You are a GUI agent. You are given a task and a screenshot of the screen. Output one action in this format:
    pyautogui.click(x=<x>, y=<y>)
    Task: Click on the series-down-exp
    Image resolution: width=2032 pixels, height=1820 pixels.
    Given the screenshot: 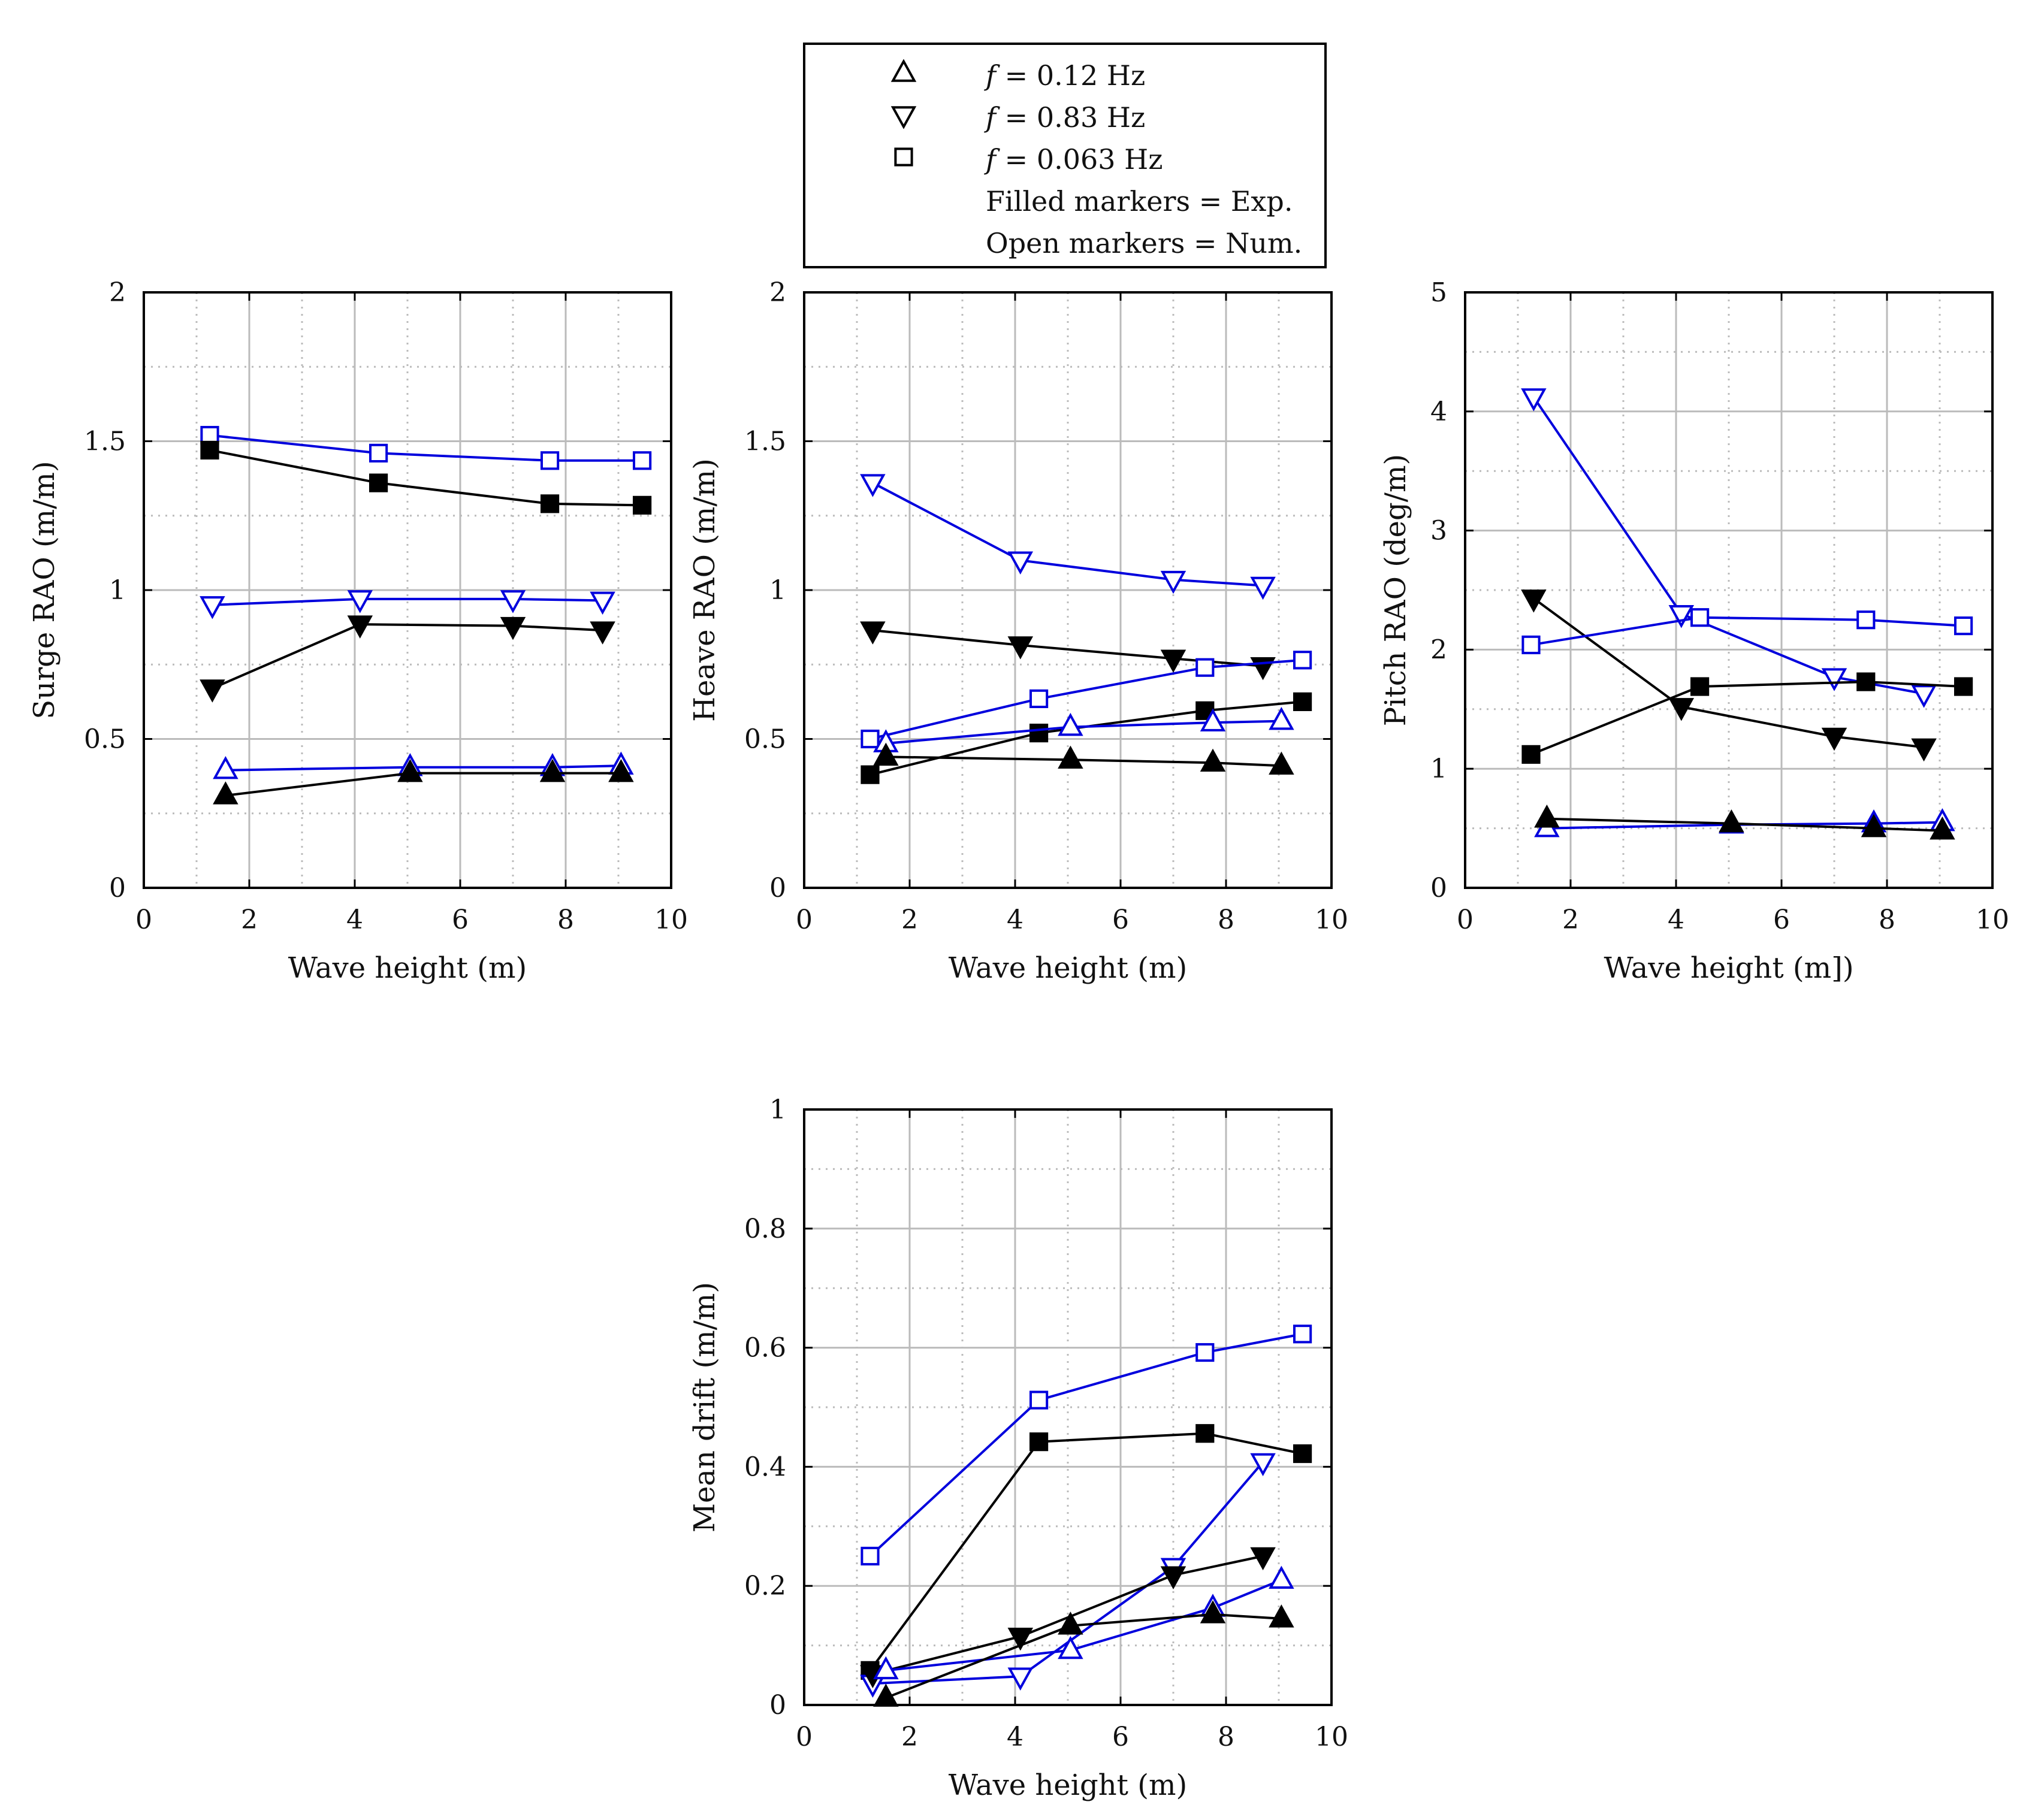 What is the action you would take?
    pyautogui.click(x=1068, y=1617)
    